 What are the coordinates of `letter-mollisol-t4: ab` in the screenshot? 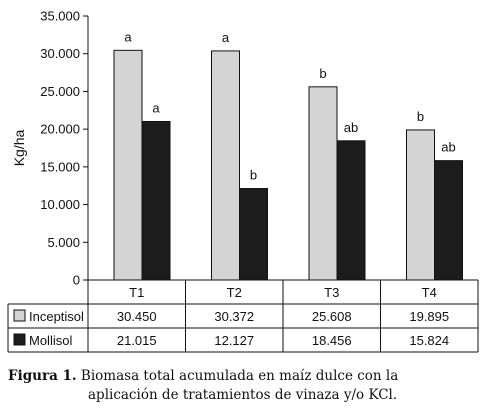 It's located at (448, 147).